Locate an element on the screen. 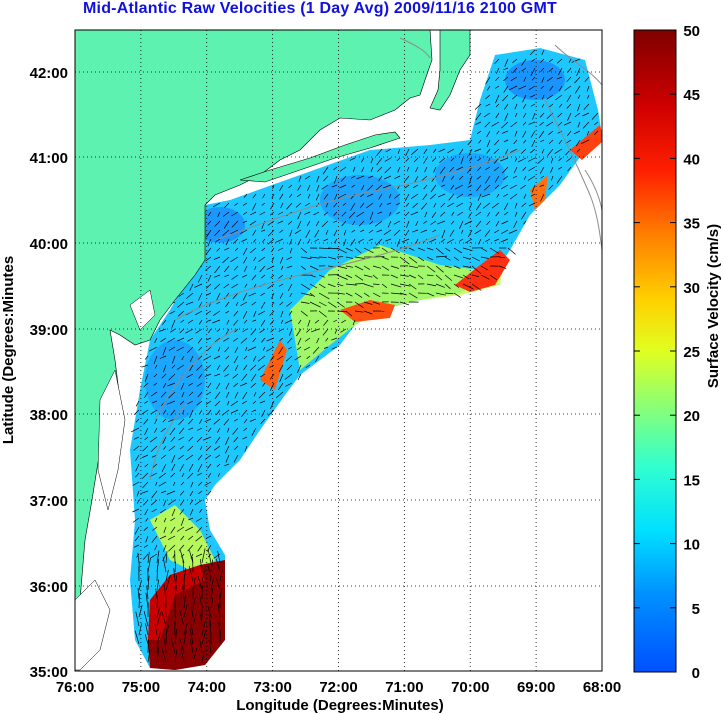  lat-tick-label: 36:00 is located at coordinates (49, 587).